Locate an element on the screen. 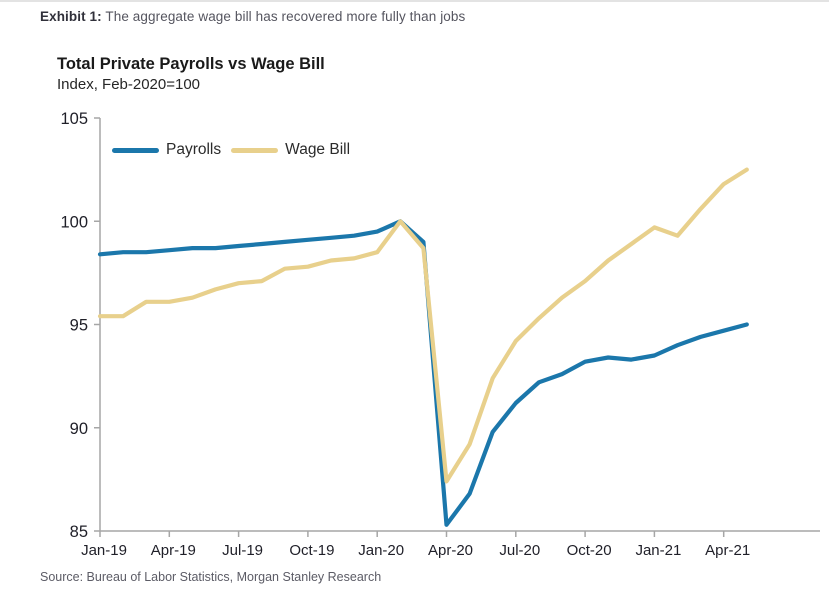  x-tick-label: Jul-20 is located at coordinates (519, 550).